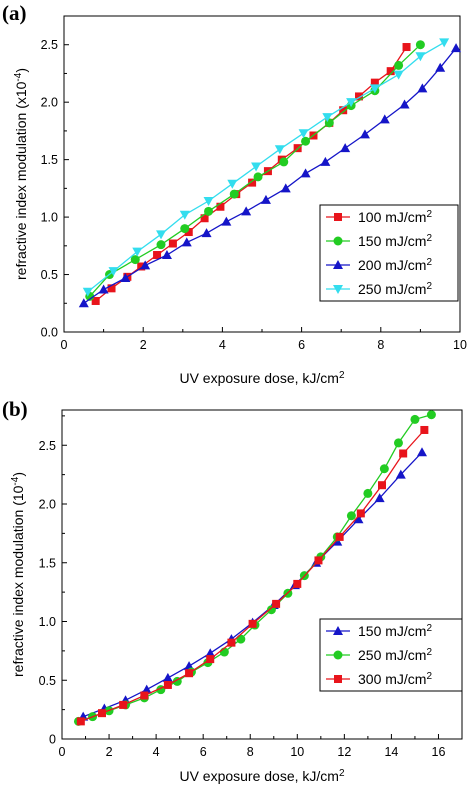 Image resolution: width=474 pixels, height=793 pixels. Describe the element at coordinates (392, 265) in the screenshot. I see `legend-label-text: 200 mJ/cm` at that location.